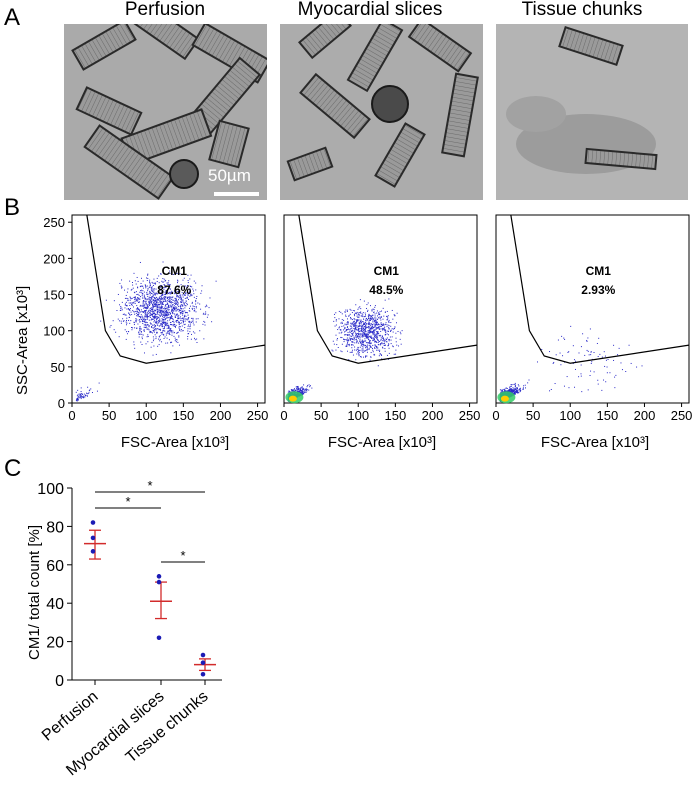 The width and height of the screenshot is (700, 801). Describe the element at coordinates (22, 340) in the screenshot. I see `flow-ylabel: SSC-Area [x10³]` at that location.